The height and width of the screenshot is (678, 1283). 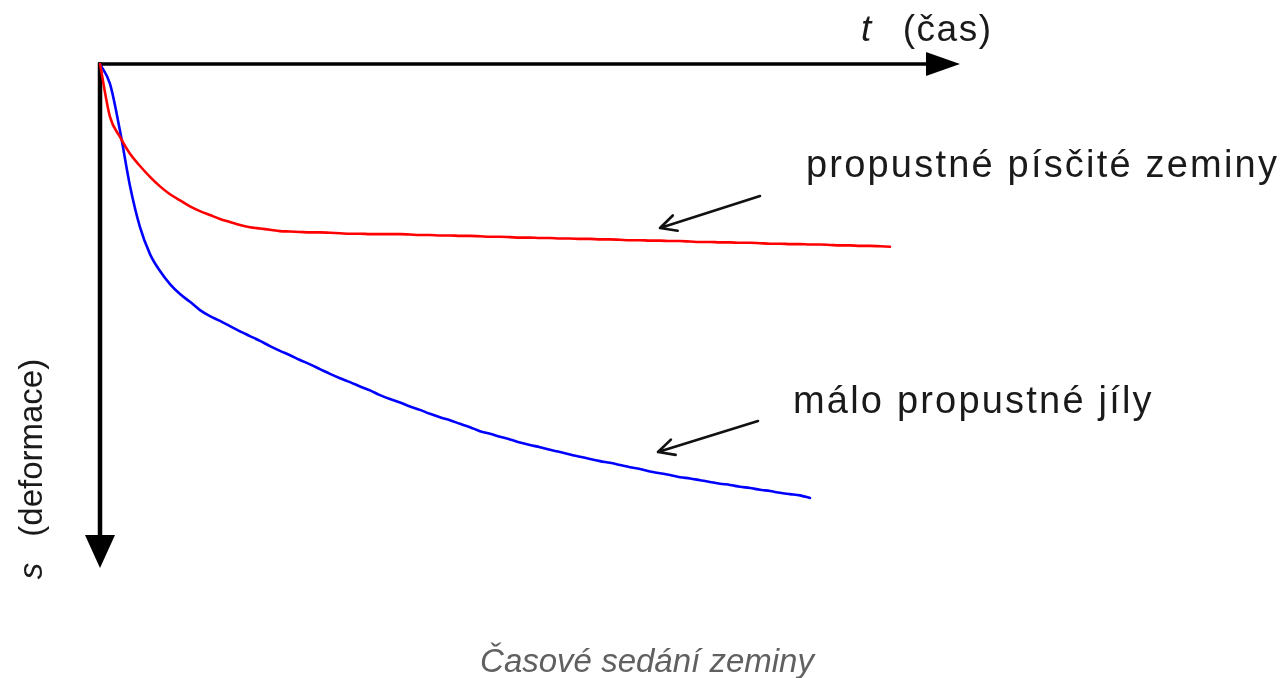 I want to click on text: Časové sedání zeminy, so click(x=647, y=659).